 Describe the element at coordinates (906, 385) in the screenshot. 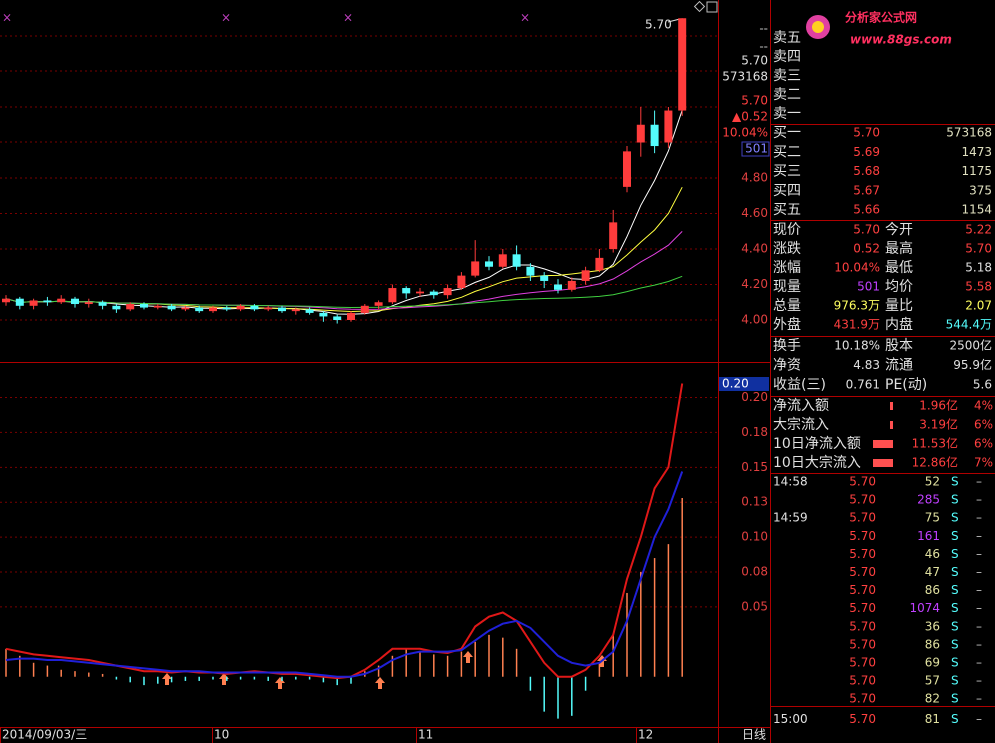

I see `finance-label: PE(动)` at that location.